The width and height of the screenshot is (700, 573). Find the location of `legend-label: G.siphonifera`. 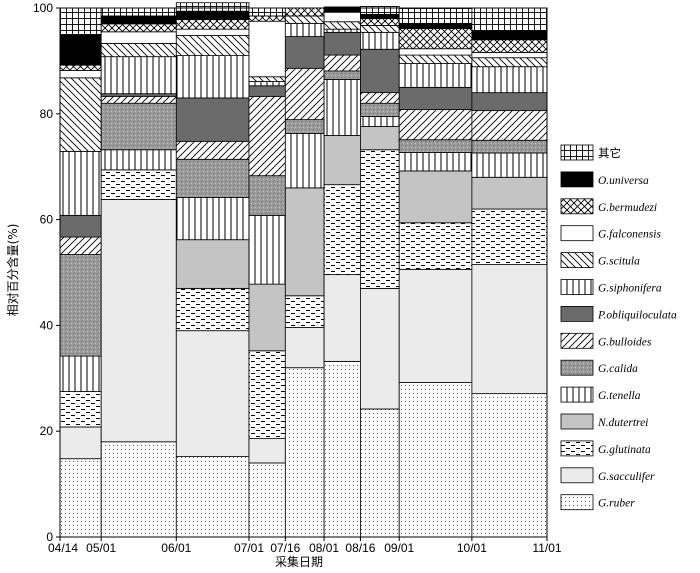

legend-label: G.siphonifera is located at coordinates (630, 289).